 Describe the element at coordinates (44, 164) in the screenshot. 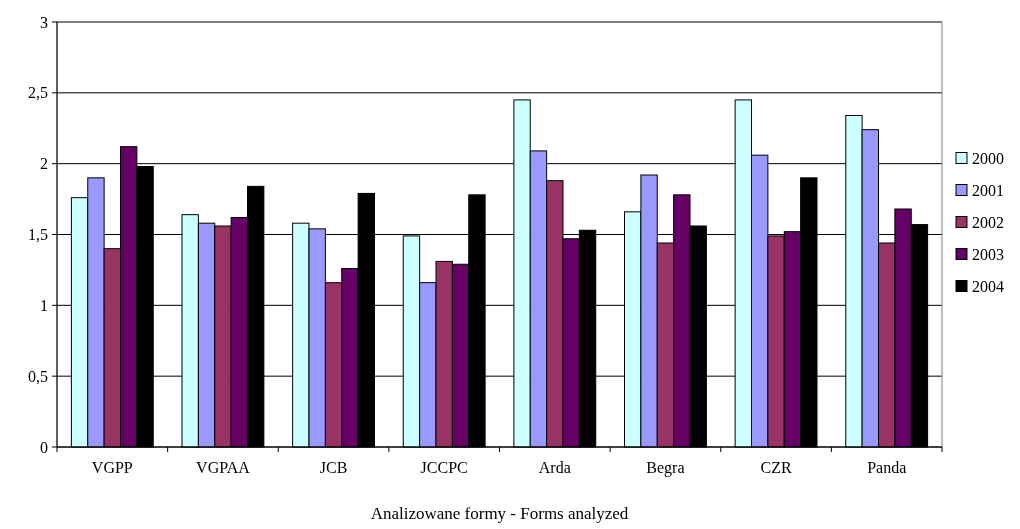

I see `y-tick-label: 2` at that location.